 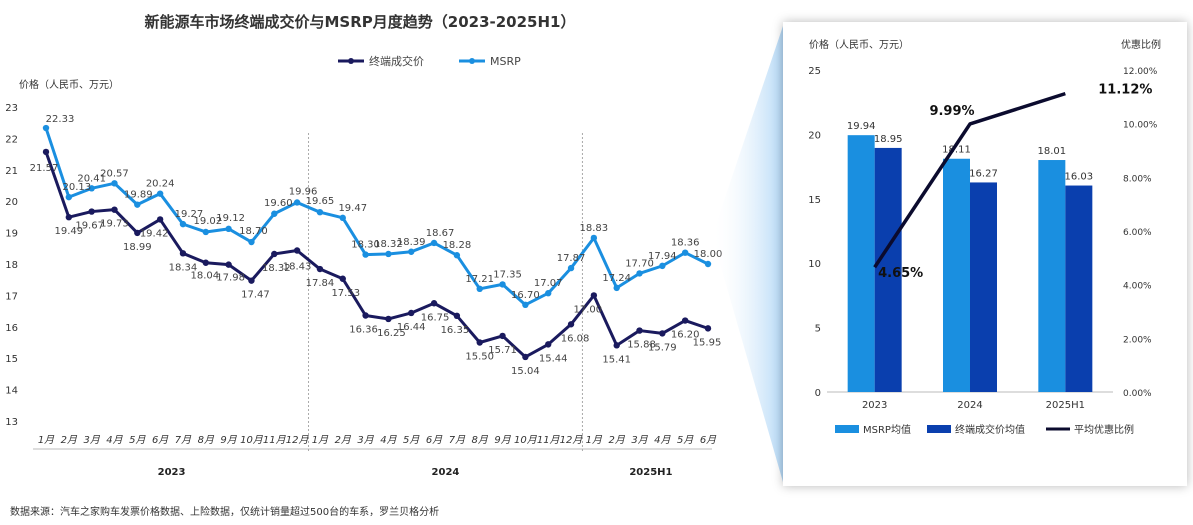 What do you see at coordinates (114, 440) in the screenshot?
I see `x-tick-label: 4月` at bounding box center [114, 440].